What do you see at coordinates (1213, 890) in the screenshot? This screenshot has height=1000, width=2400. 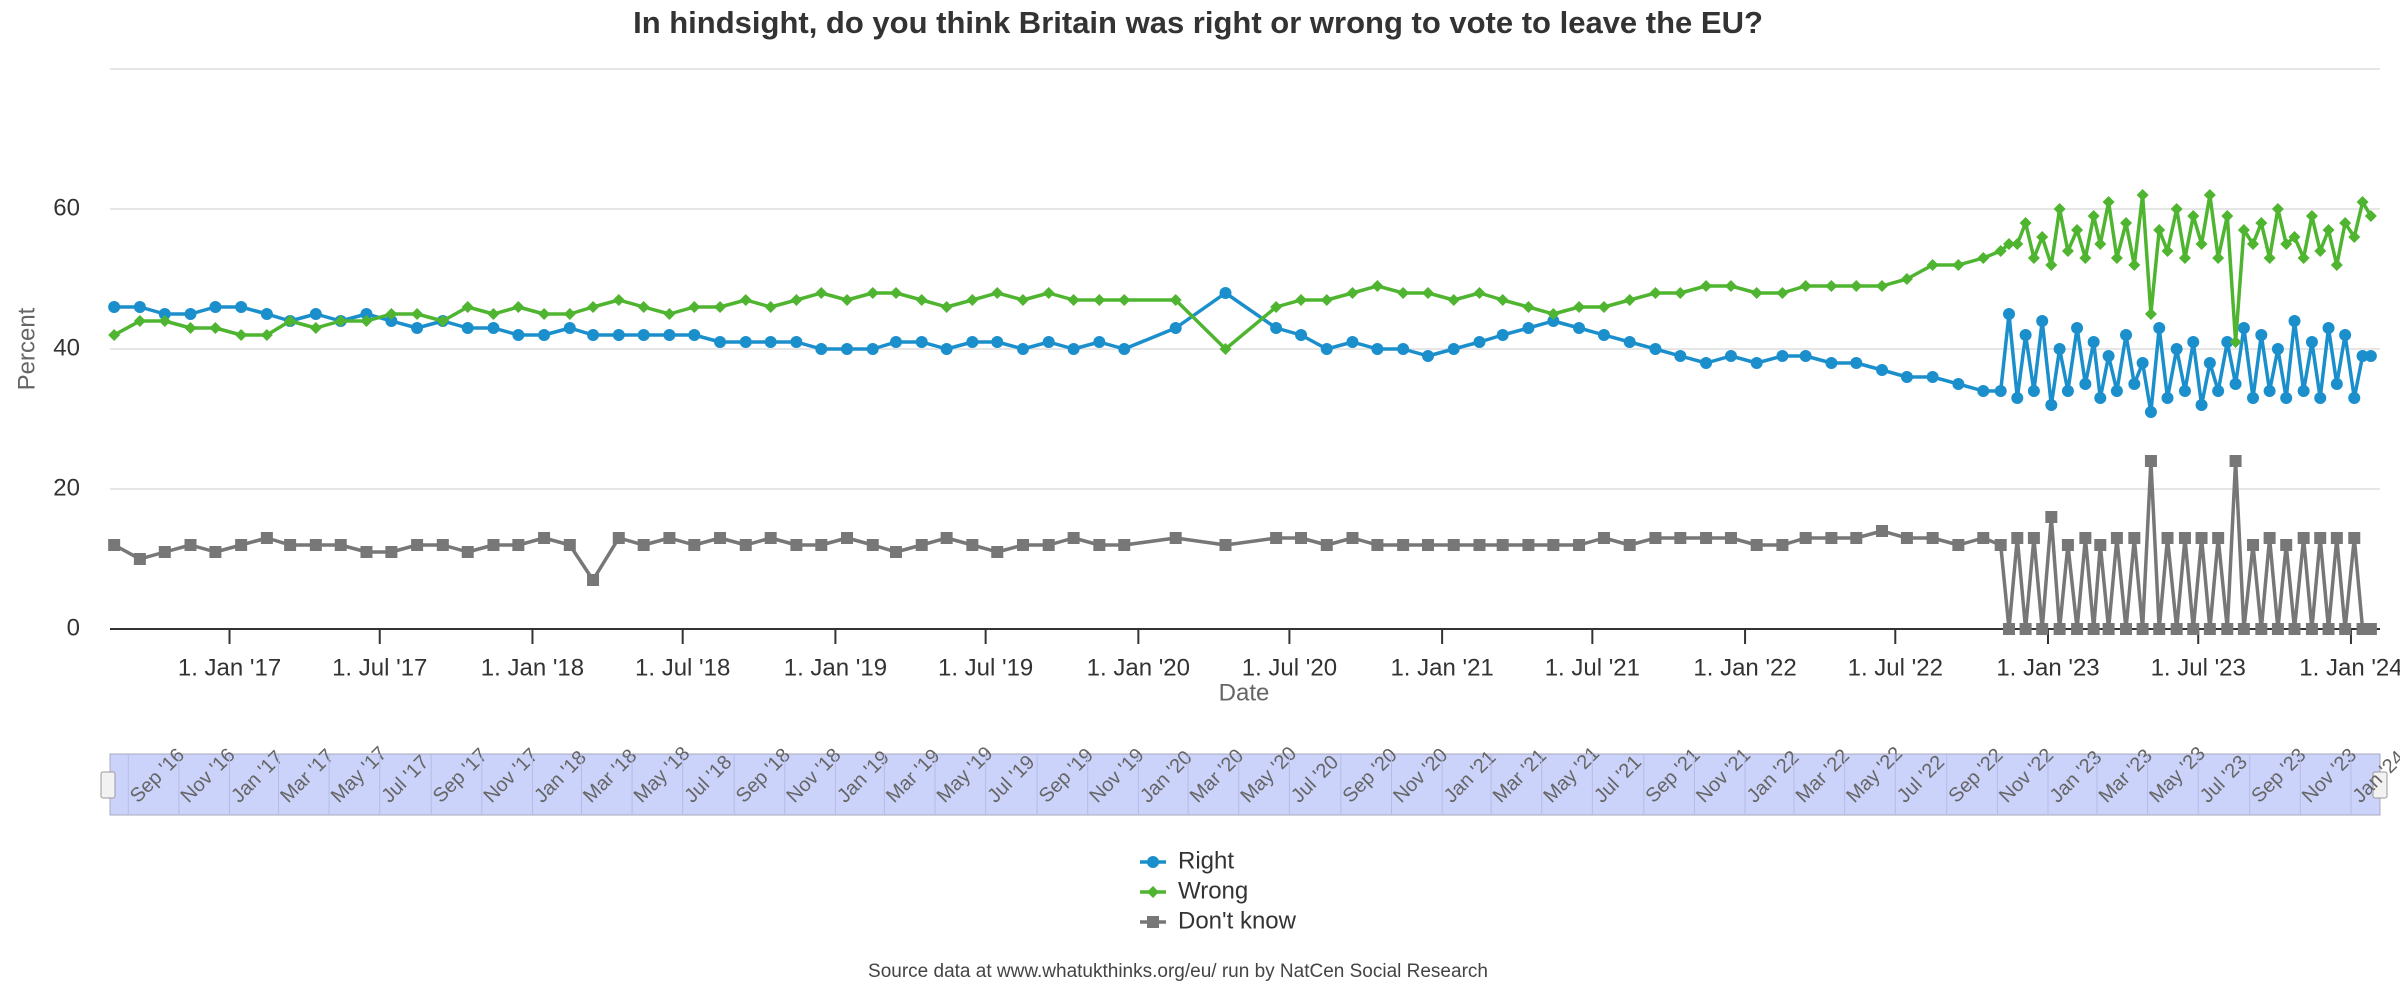 I see `legend-label: Wrong` at bounding box center [1213, 890].